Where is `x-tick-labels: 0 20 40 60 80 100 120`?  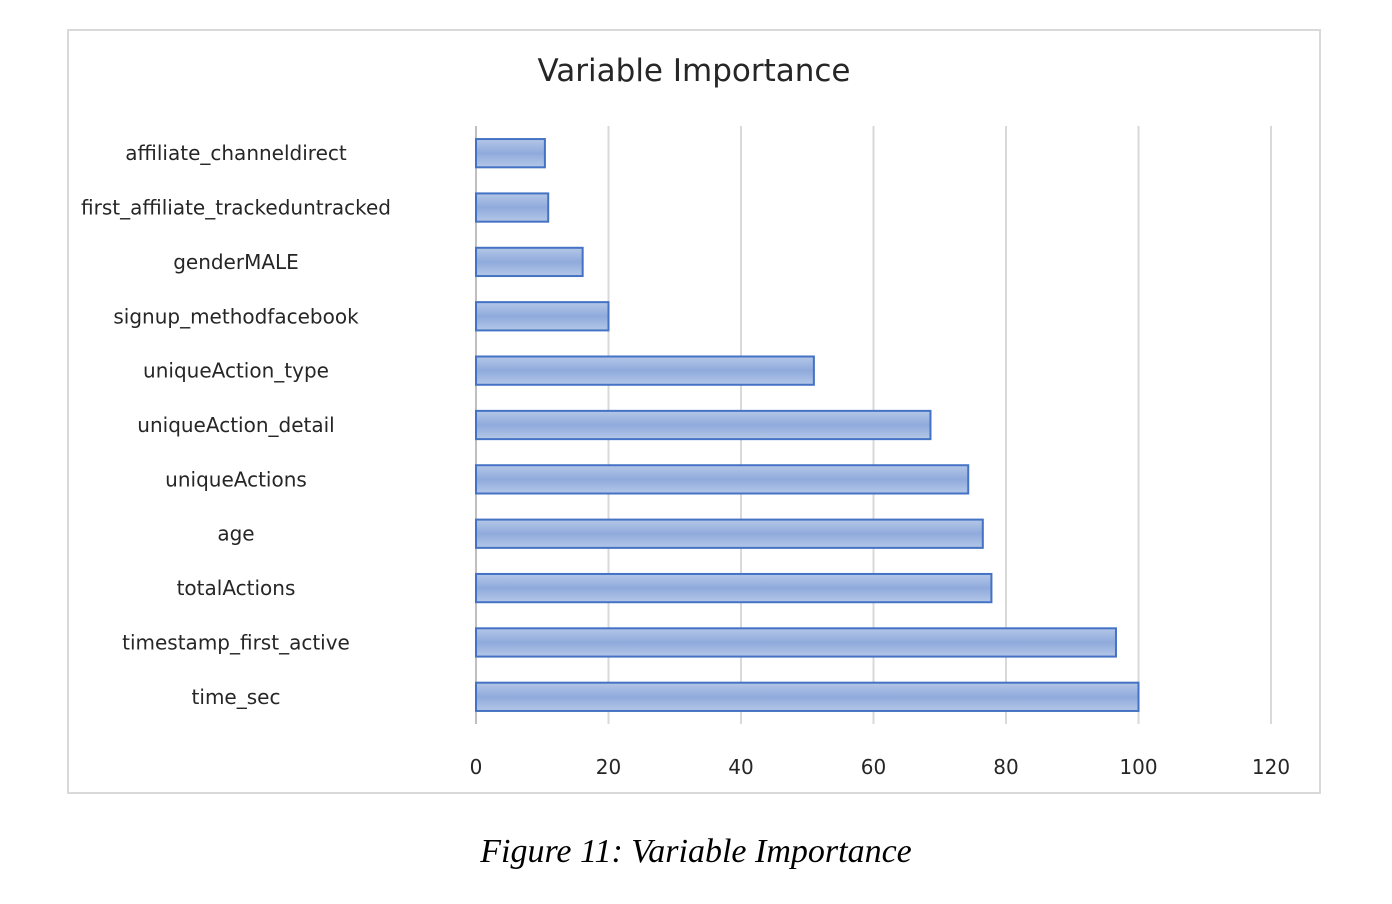 x-tick-labels: 0 20 40 60 80 100 120 is located at coordinates (880, 767).